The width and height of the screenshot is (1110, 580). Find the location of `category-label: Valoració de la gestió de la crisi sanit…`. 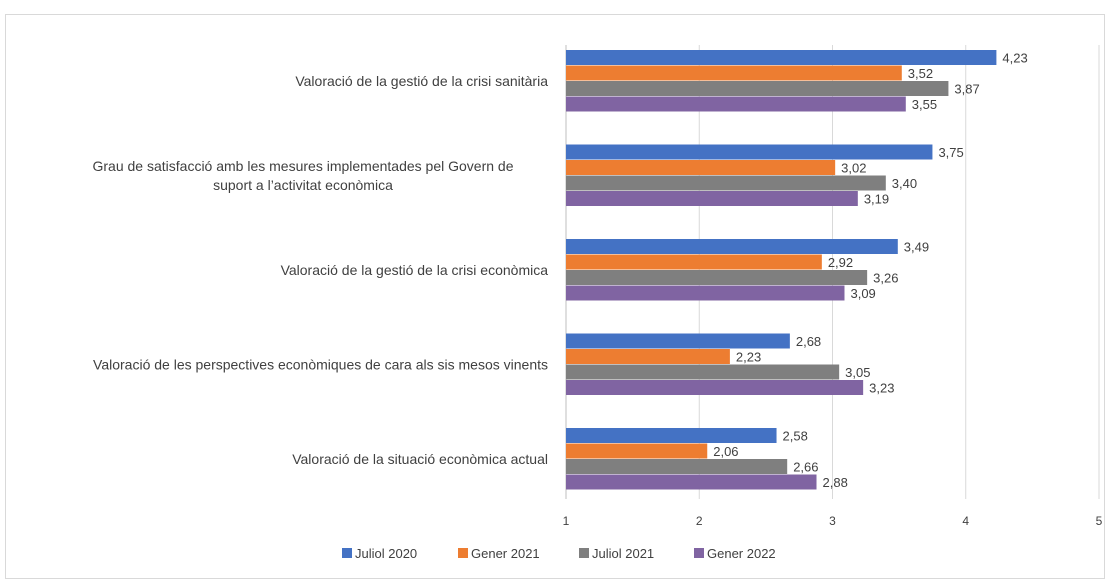

category-label: Valoració de la gestió de la crisi sanit… is located at coordinates (421, 81).